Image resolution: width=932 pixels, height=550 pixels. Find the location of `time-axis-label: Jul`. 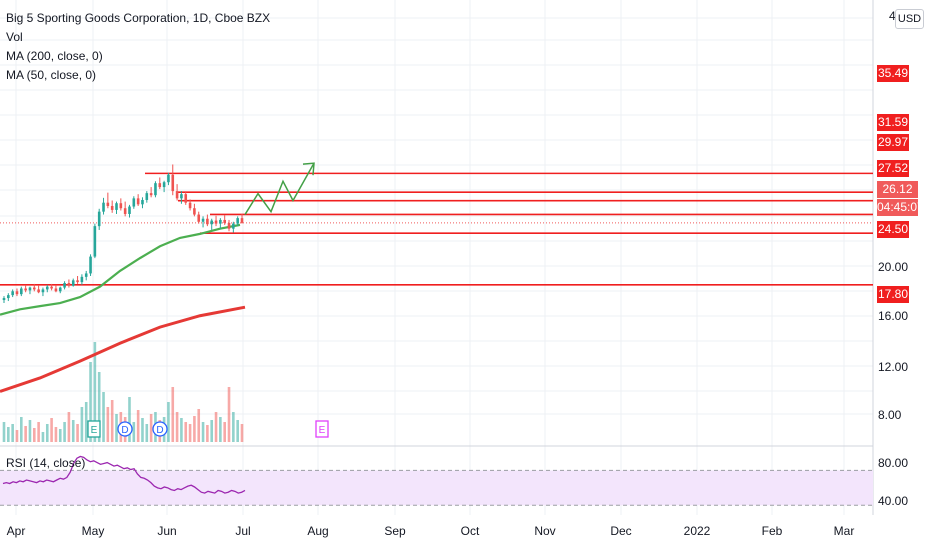

time-axis-label: Jul is located at coordinates (243, 531).